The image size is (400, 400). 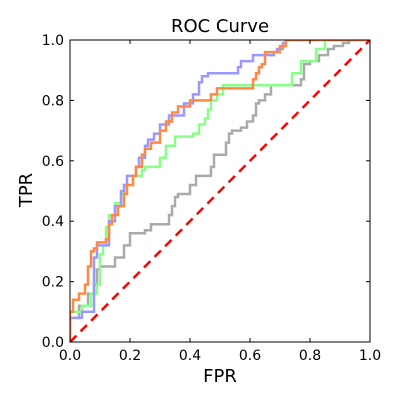 What do you see at coordinates (310, 356) in the screenshot?
I see `x-tick-label: 0.8` at bounding box center [310, 356].